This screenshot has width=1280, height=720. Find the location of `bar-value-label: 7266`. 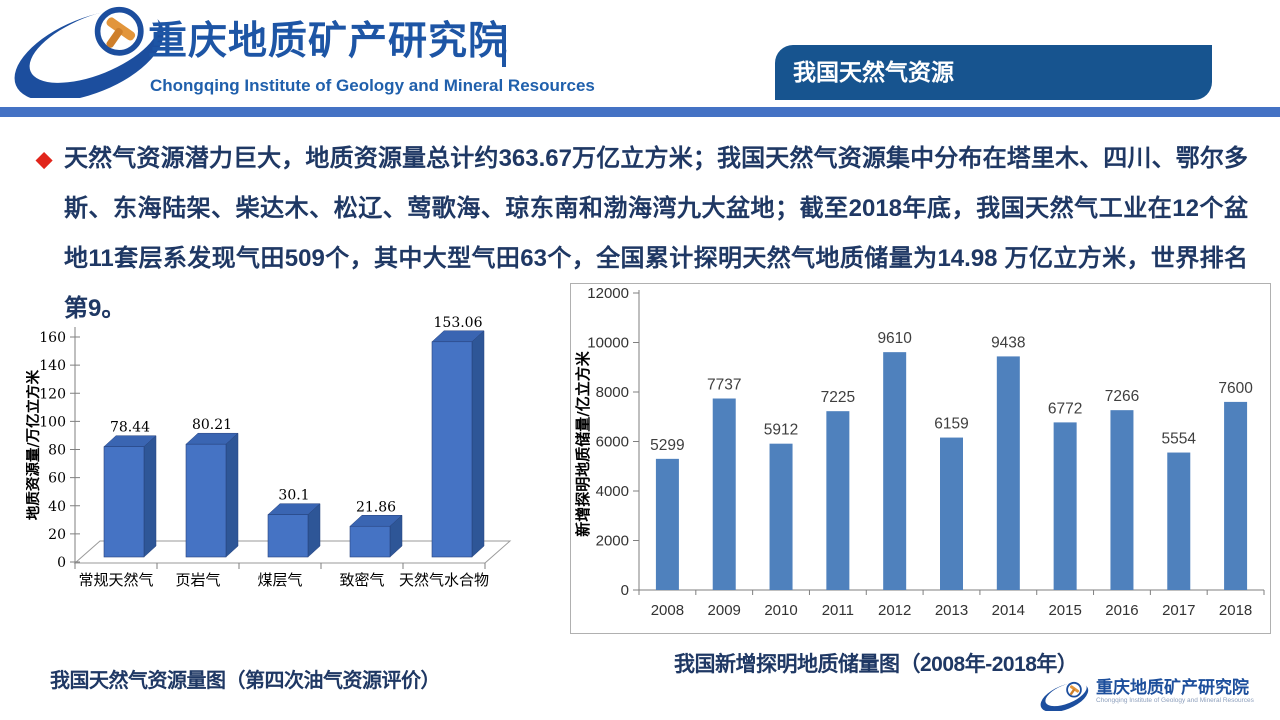

bar-value-label: 7266 is located at coordinates (1122, 396).